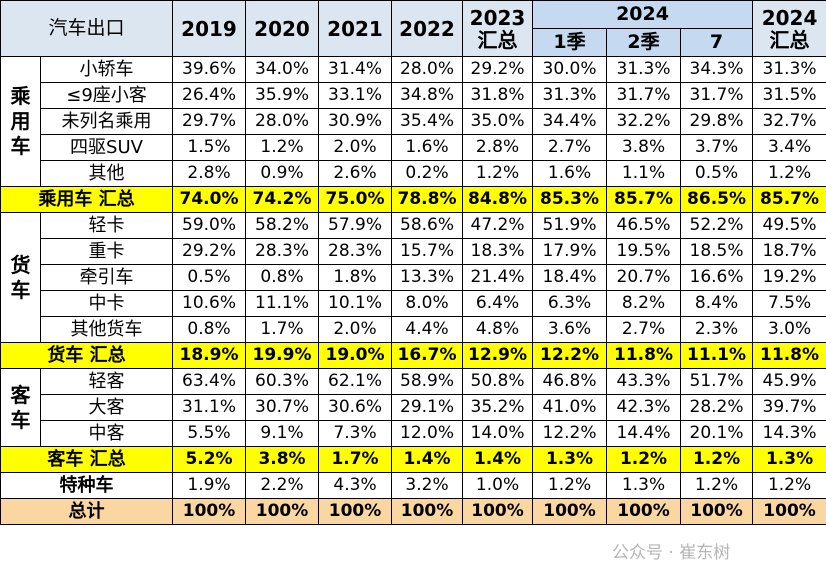 This screenshot has width=826, height=577. Describe the element at coordinates (498, 121) in the screenshot. I see `value-cell: 35.0%` at that location.